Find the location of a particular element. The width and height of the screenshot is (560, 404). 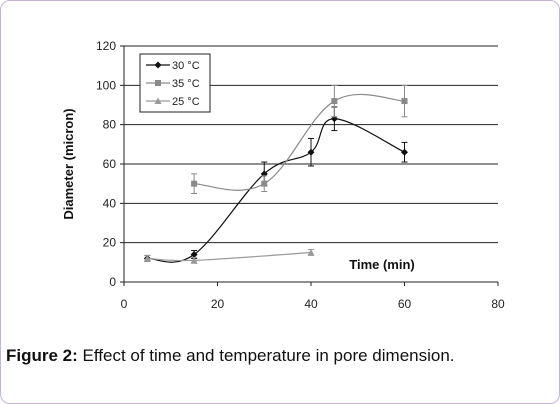

x-tick-label-80: 80 is located at coordinates (498, 304).